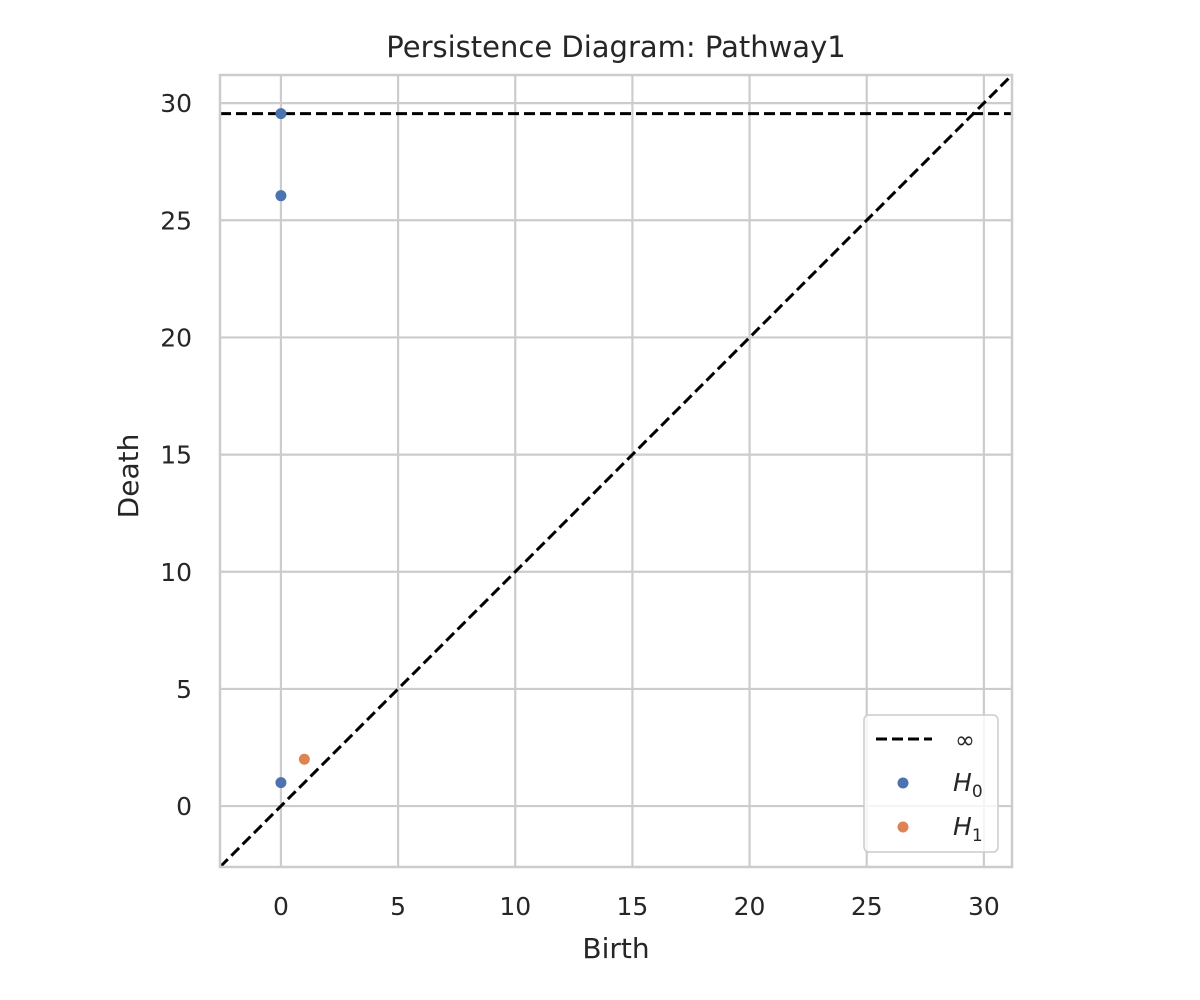 This screenshot has height=1000, width=1200. What do you see at coordinates (398, 906) in the screenshot?
I see `x-tick-label: 5` at bounding box center [398, 906].